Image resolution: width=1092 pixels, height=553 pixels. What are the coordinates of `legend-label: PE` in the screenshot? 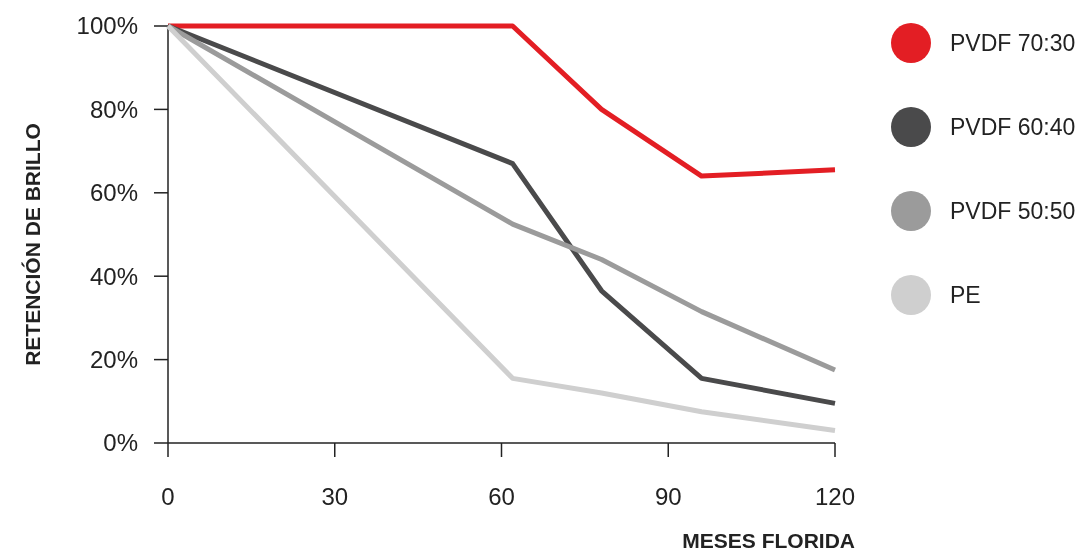 It's located at (965, 295).